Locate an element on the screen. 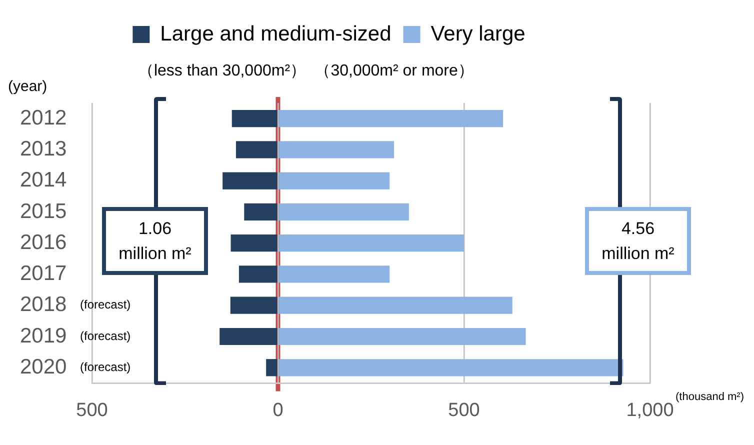 The height and width of the screenshot is (445, 754). x-tick-label: 1,000 is located at coordinates (650, 410).